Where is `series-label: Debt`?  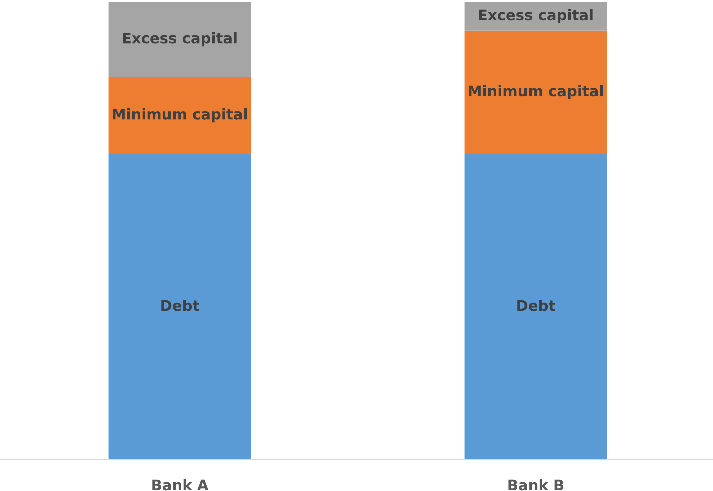
series-label: Debt is located at coordinates (181, 306).